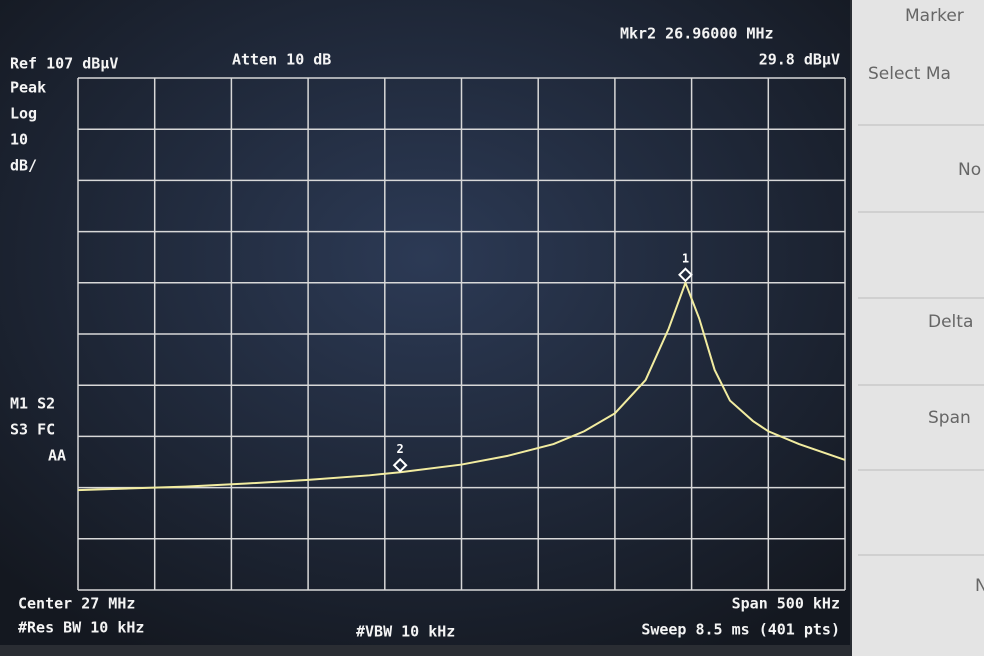 This screenshot has height=656, width=984. What do you see at coordinates (23, 114) in the screenshot?
I see `side-label: Log` at bounding box center [23, 114].